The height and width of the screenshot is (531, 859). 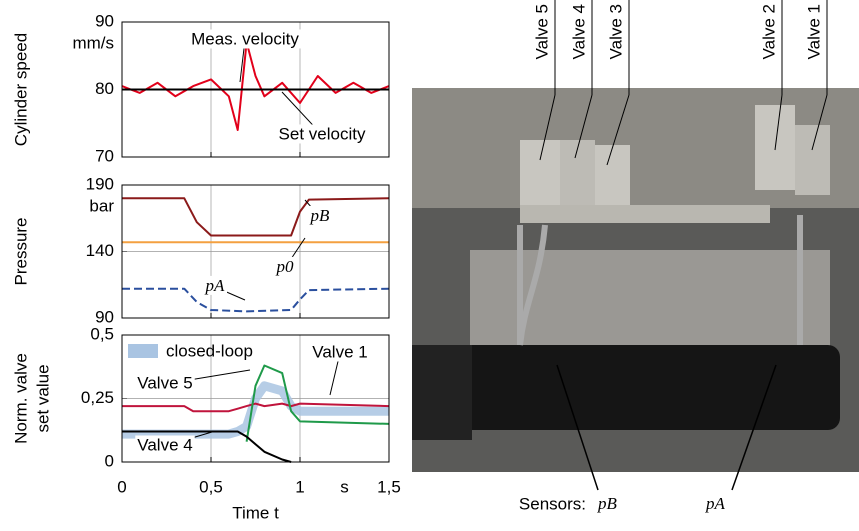 I want to click on y-tick-label: 80, so click(x=104, y=88).